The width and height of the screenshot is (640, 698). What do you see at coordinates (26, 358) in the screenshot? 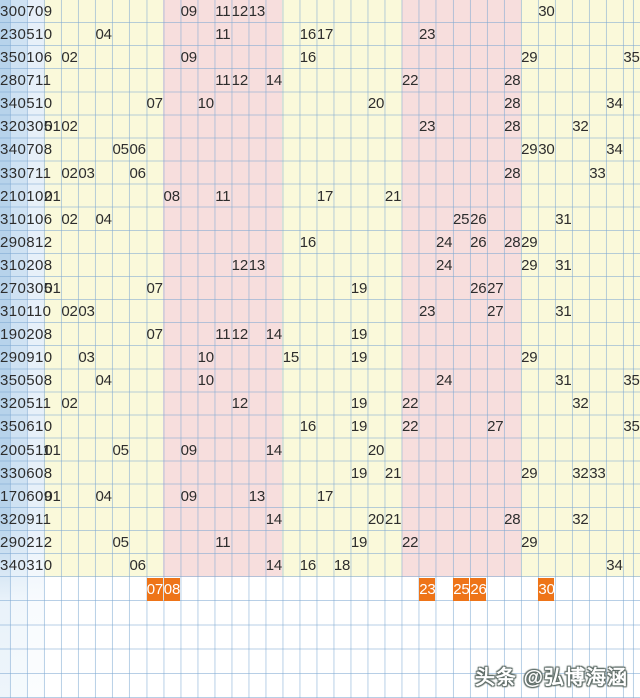
I see `row-label: 290910` at bounding box center [26, 358].